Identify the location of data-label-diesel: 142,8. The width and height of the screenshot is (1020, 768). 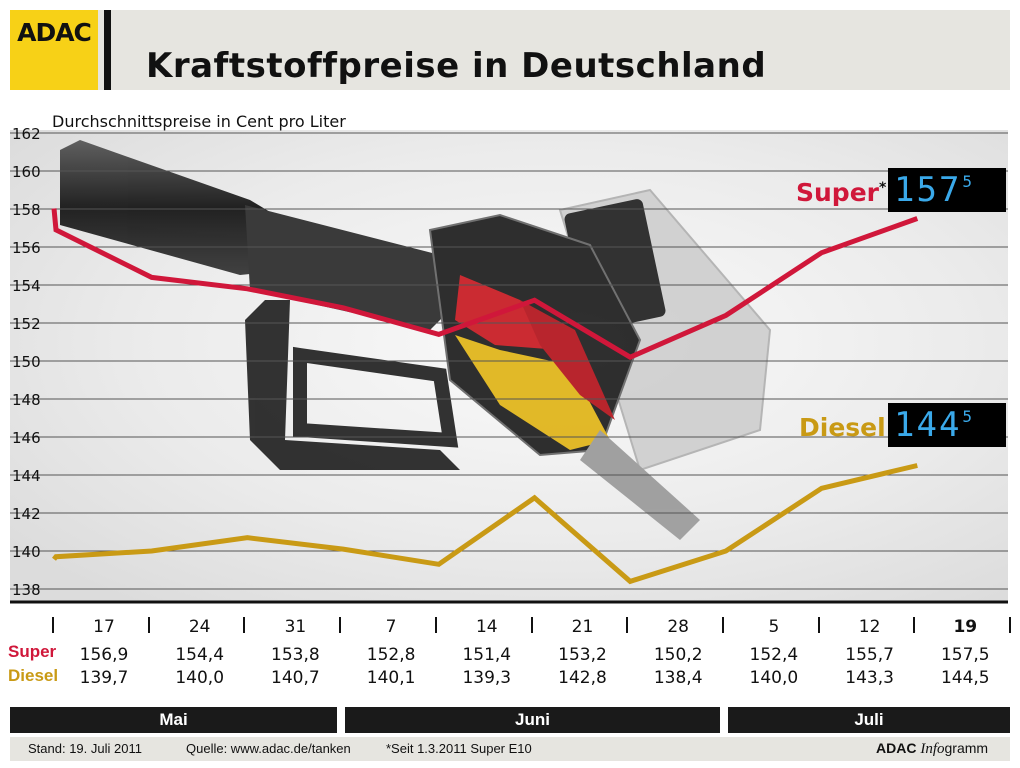
(582, 678).